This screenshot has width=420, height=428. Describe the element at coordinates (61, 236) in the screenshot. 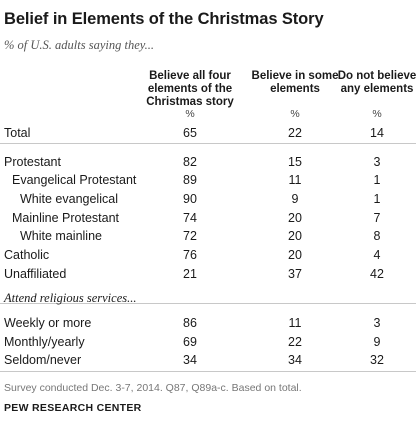

I see `row-label: White mainline` at that location.